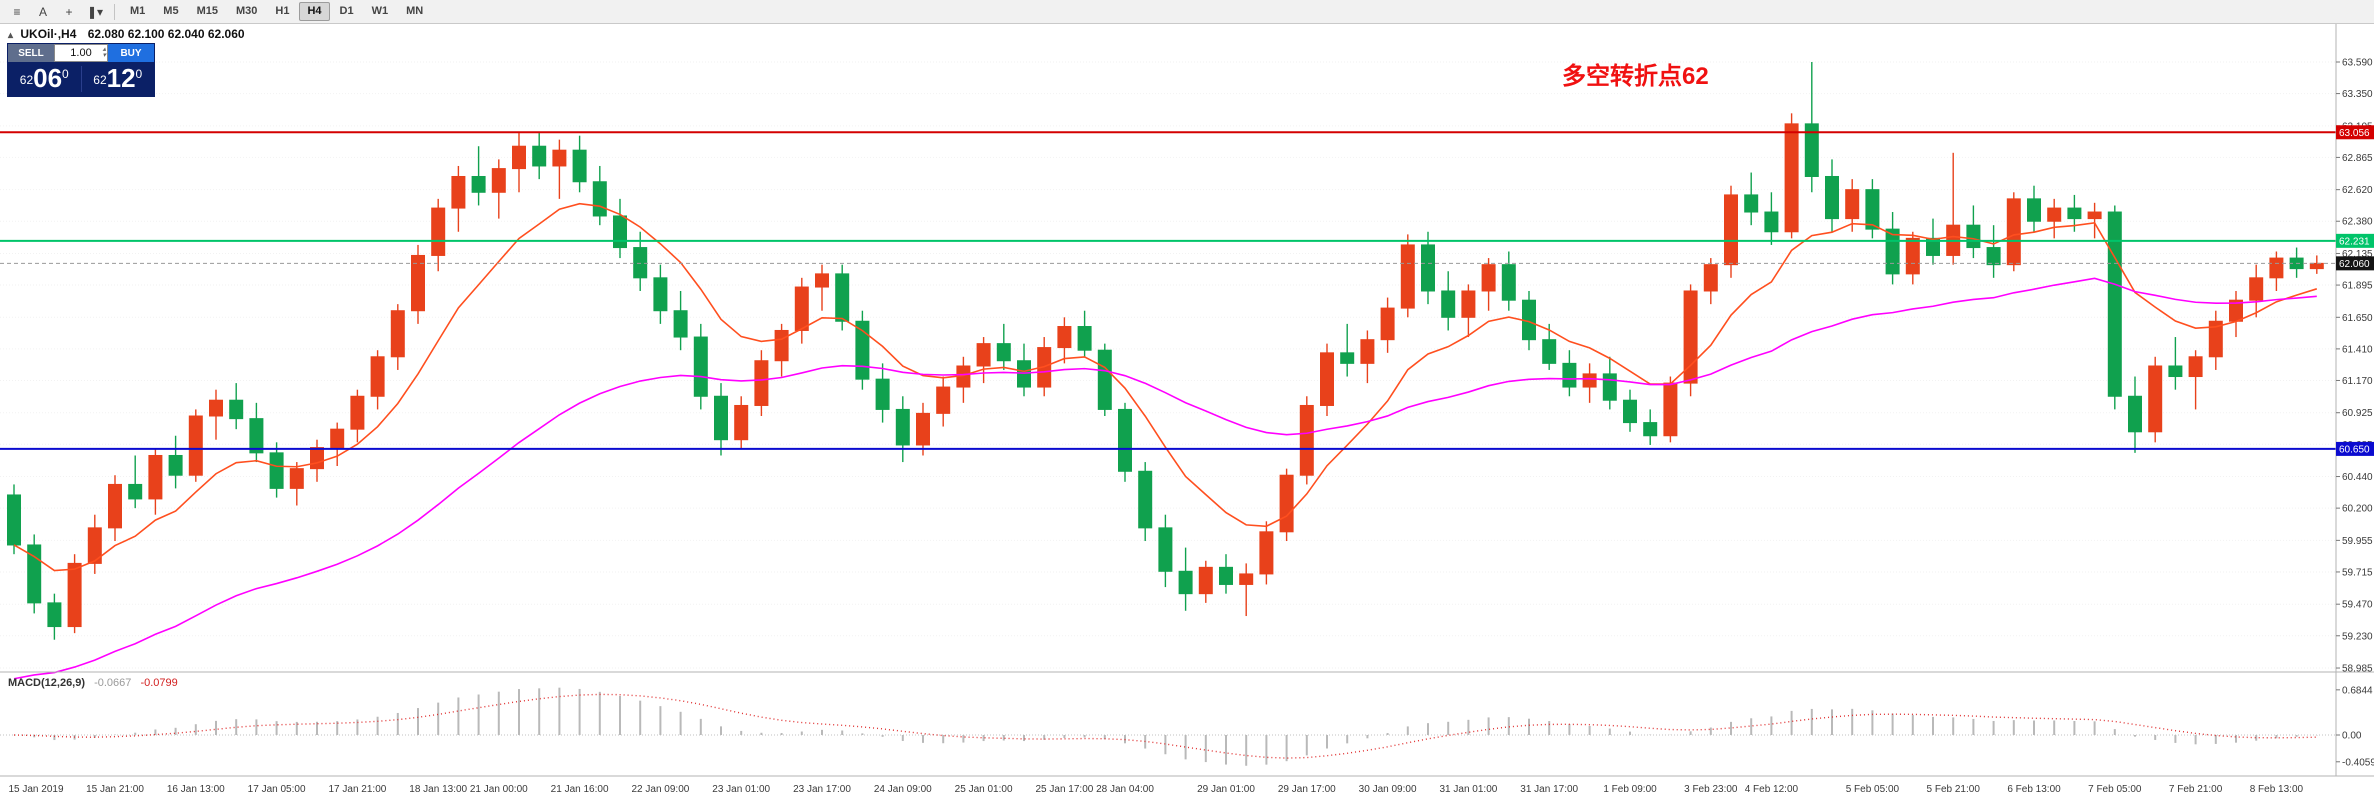  I want to click on price-tag: 62.231, so click(2355, 240).